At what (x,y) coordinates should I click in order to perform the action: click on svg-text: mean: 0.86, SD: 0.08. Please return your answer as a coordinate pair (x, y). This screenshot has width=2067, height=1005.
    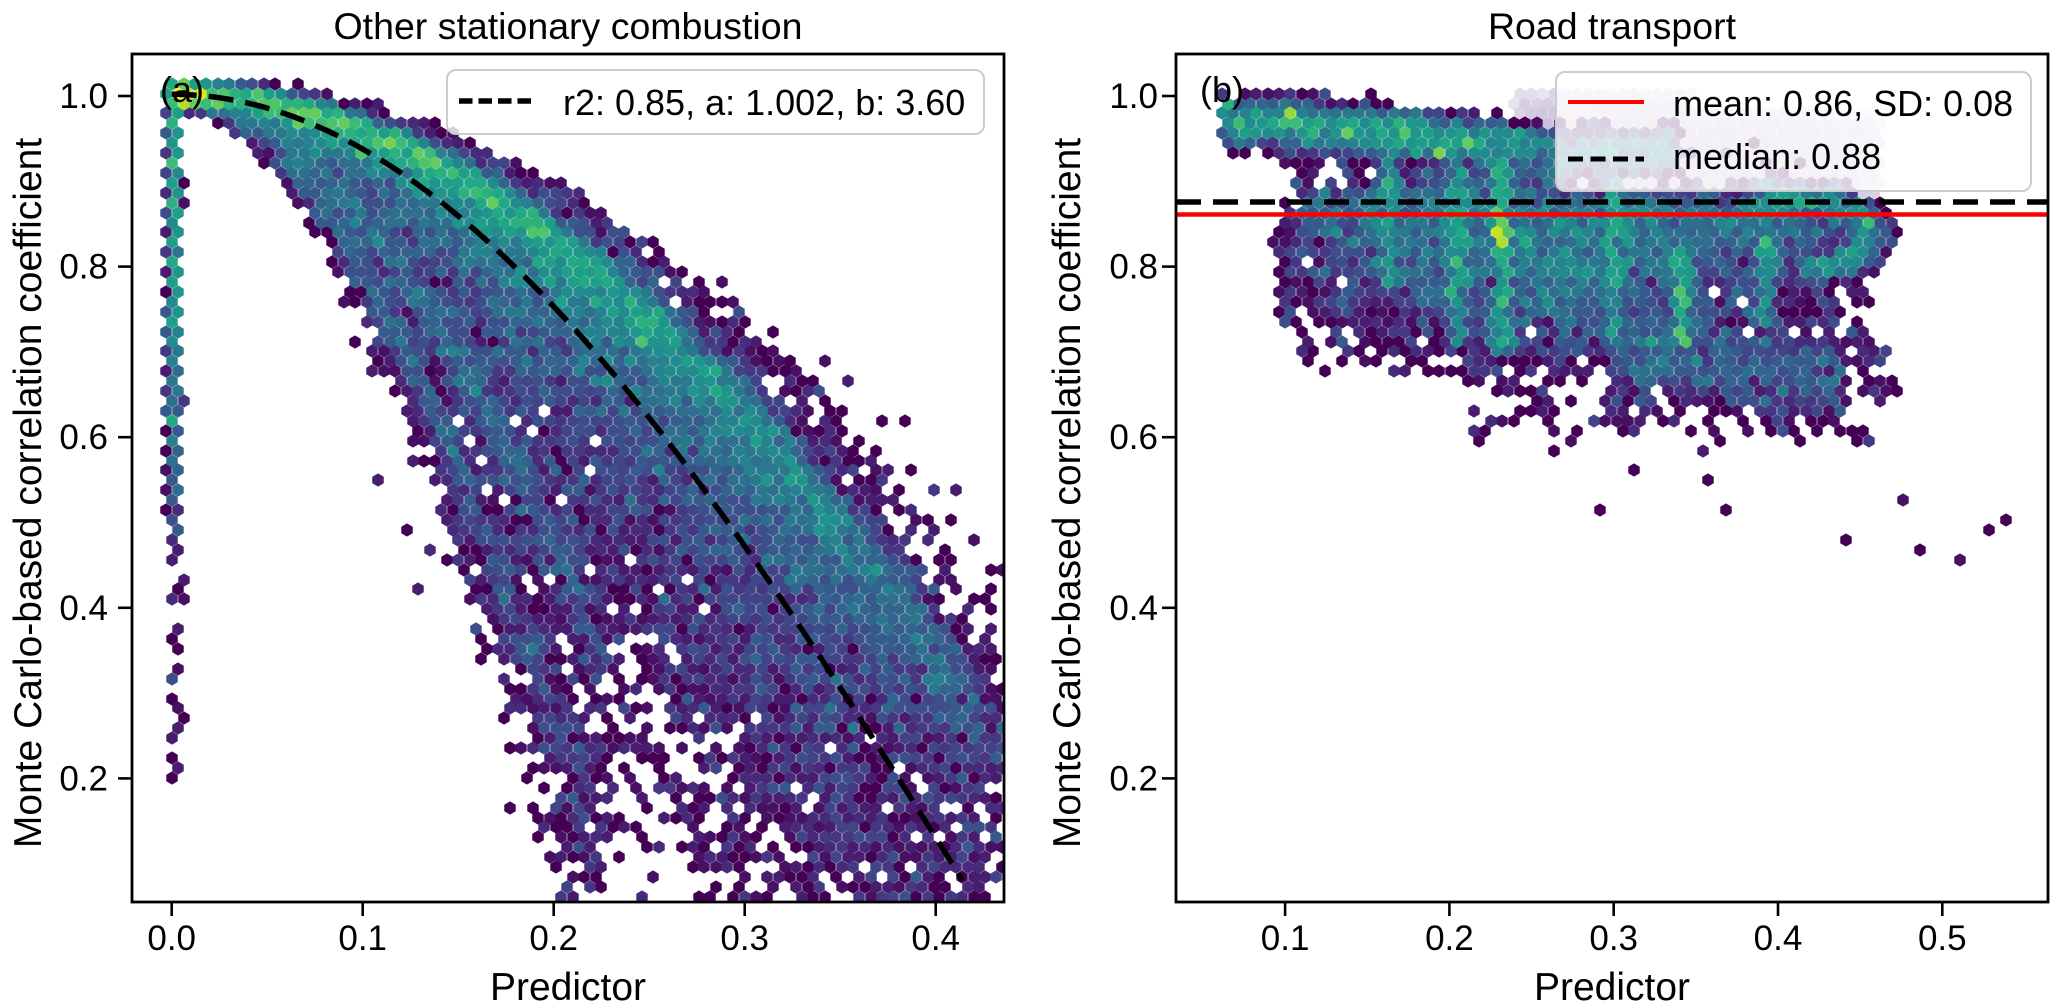
    Looking at the image, I should click on (1843, 103).